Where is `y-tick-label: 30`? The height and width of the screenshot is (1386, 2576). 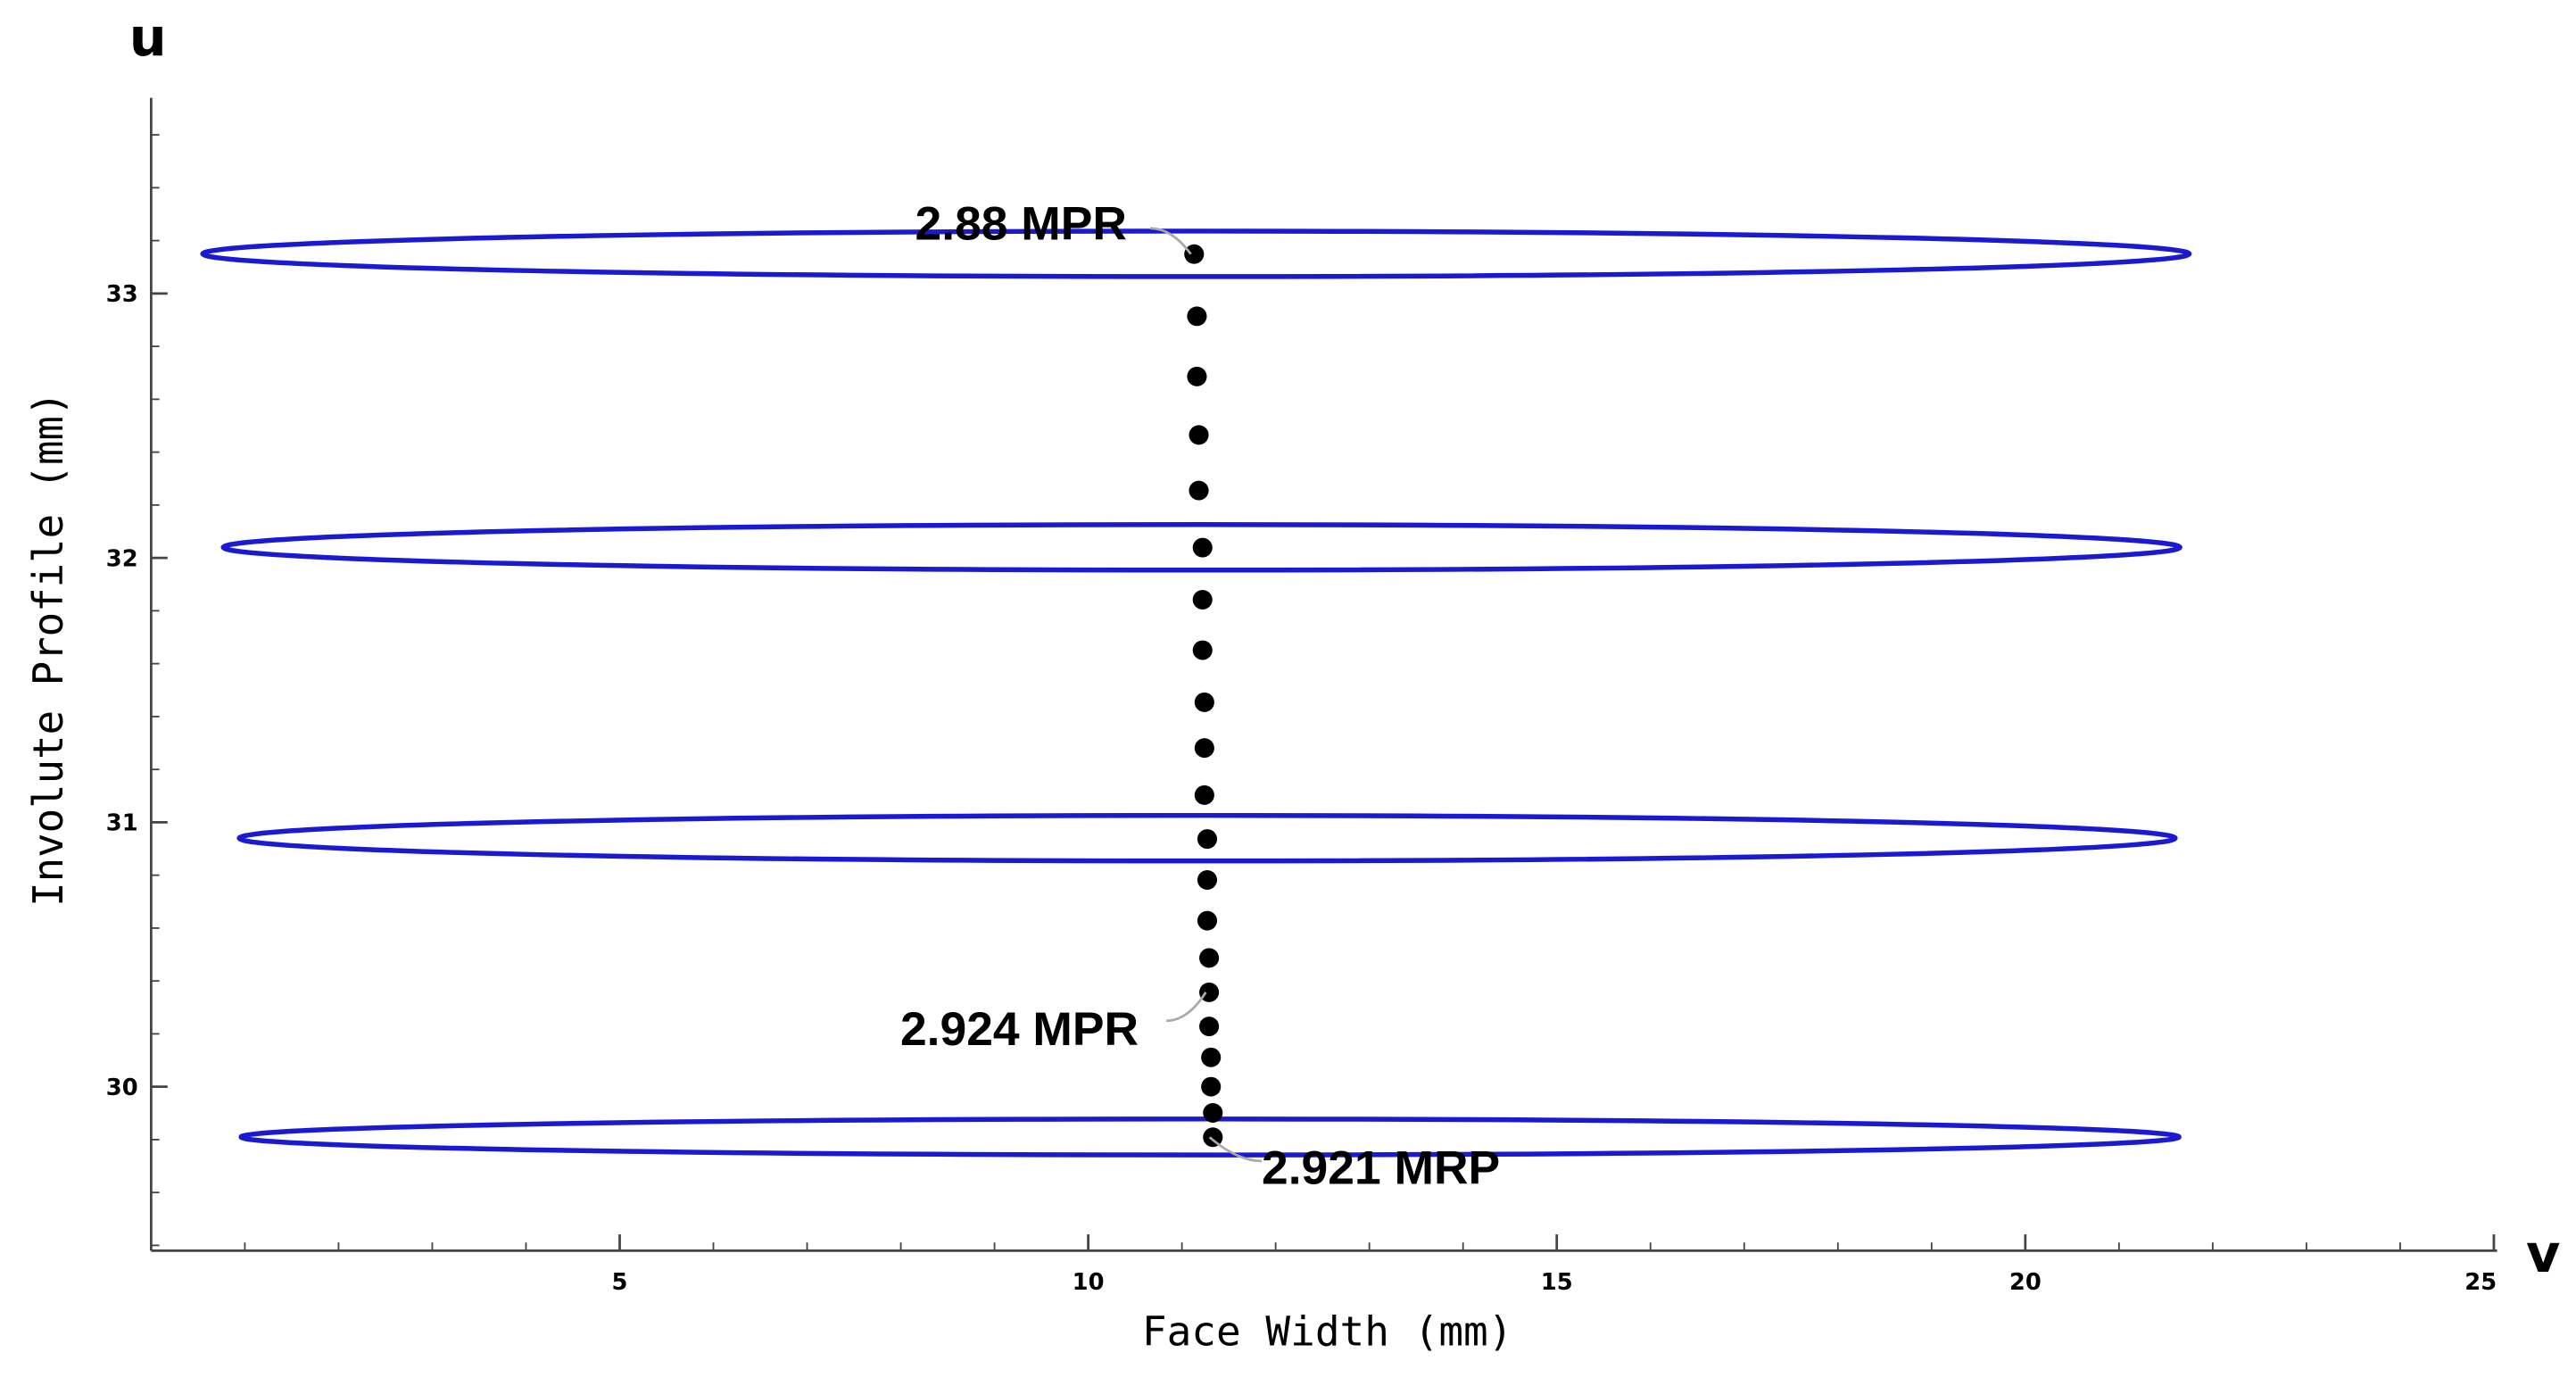
y-tick-label: 30 is located at coordinates (122, 1088).